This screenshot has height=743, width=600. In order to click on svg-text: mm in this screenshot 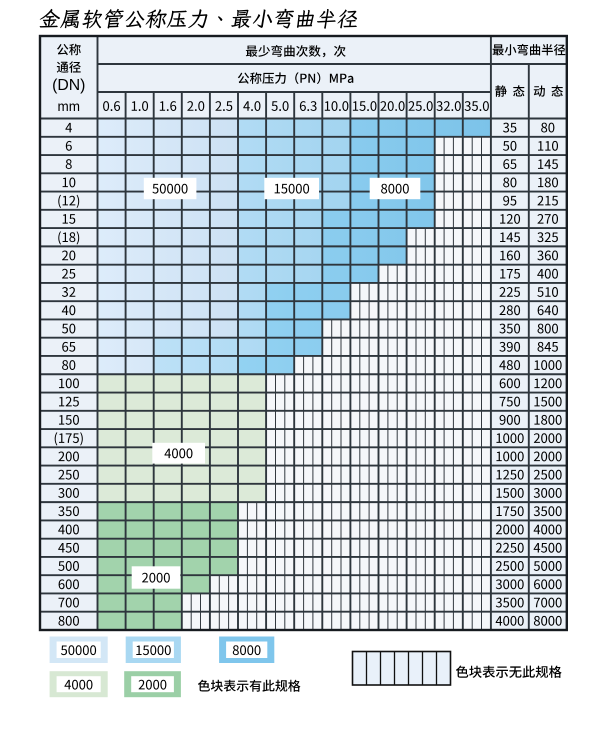, I will do `click(69, 106)`.